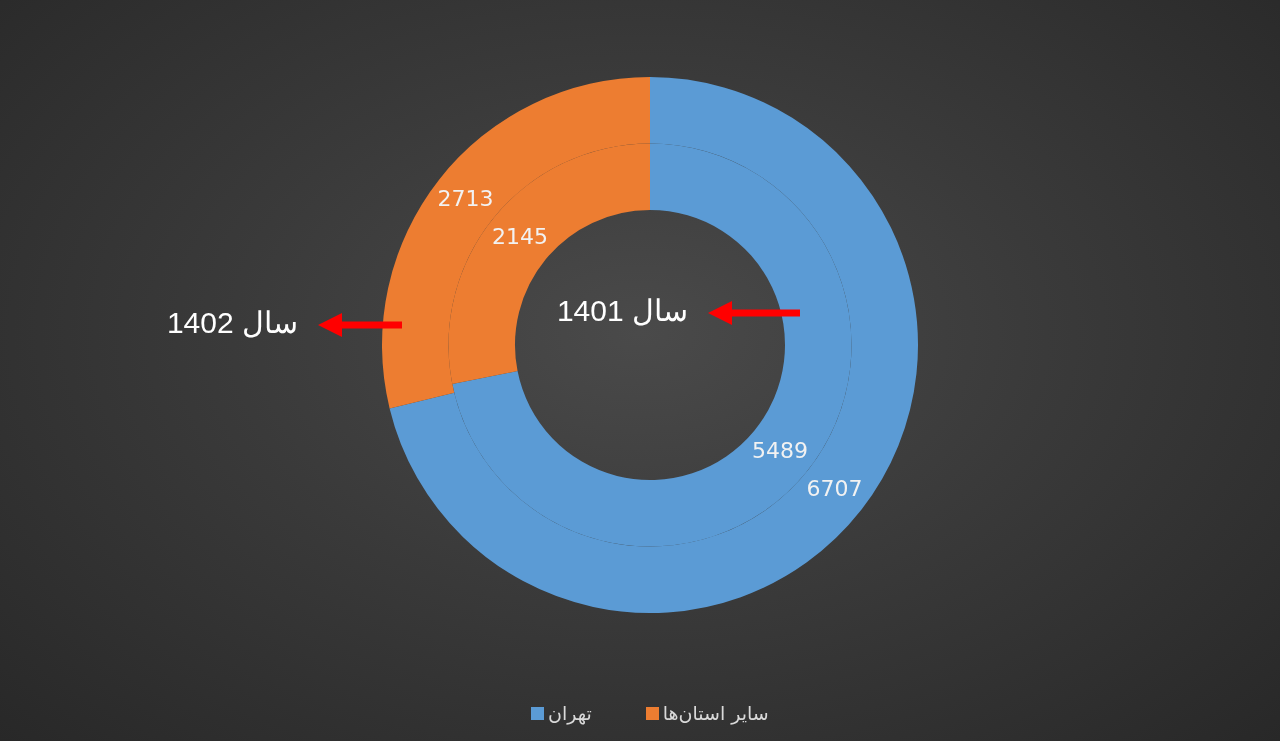 This screenshot has width=1280, height=741. Describe the element at coordinates (779, 450) in the screenshot. I see `data-label: 5489` at that location.